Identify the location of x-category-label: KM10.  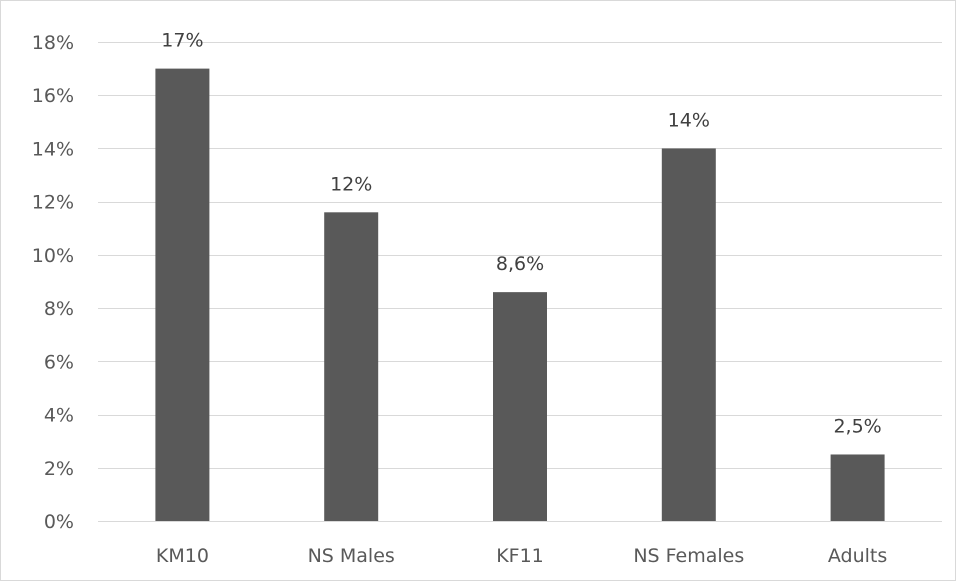
(182, 556).